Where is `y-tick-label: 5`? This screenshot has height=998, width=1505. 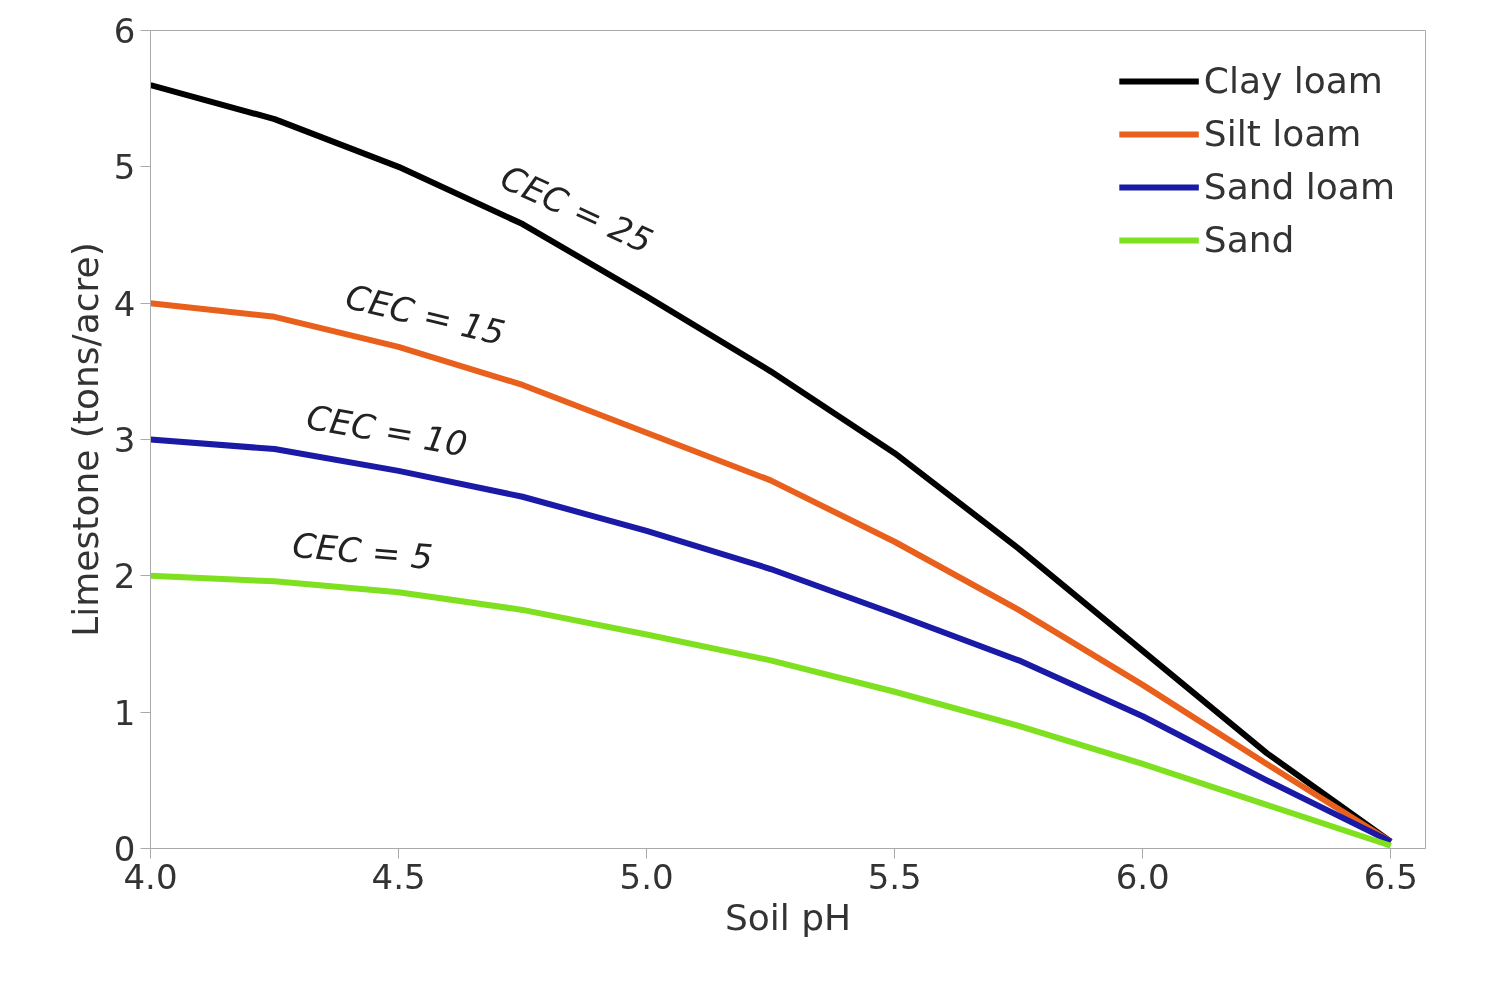
y-tick-label: 5 is located at coordinates (124, 167).